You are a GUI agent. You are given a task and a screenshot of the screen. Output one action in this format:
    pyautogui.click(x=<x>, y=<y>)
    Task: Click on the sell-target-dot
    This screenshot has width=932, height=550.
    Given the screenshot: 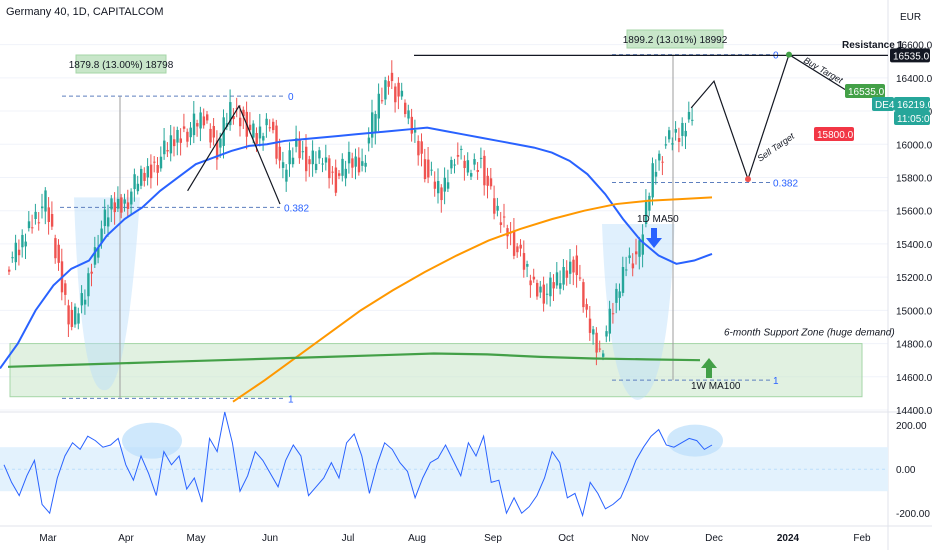 What is the action you would take?
    pyautogui.click(x=748, y=179)
    